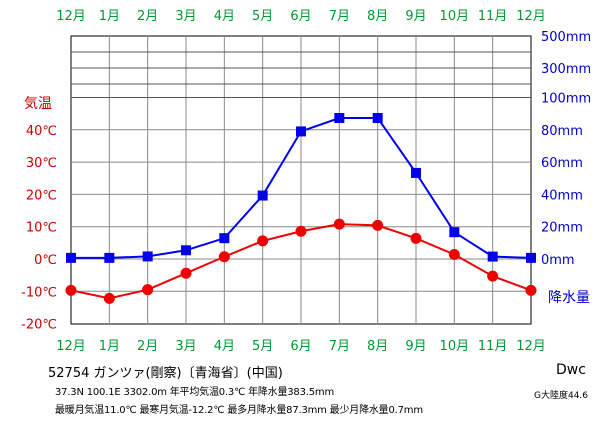 The height and width of the screenshot is (425, 611). What do you see at coordinates (224, 346) in the screenshot?
I see `month-label-bottom: 4月` at bounding box center [224, 346].